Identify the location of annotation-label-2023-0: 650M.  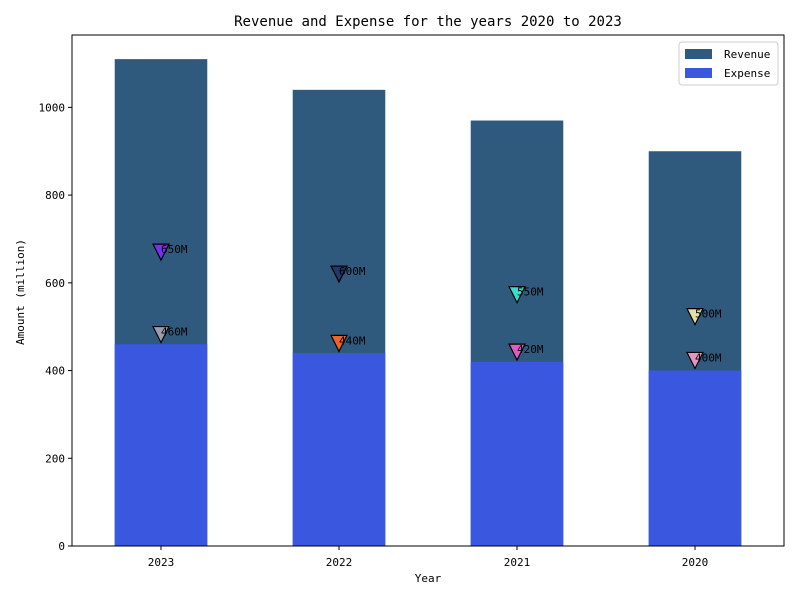
(174, 249).